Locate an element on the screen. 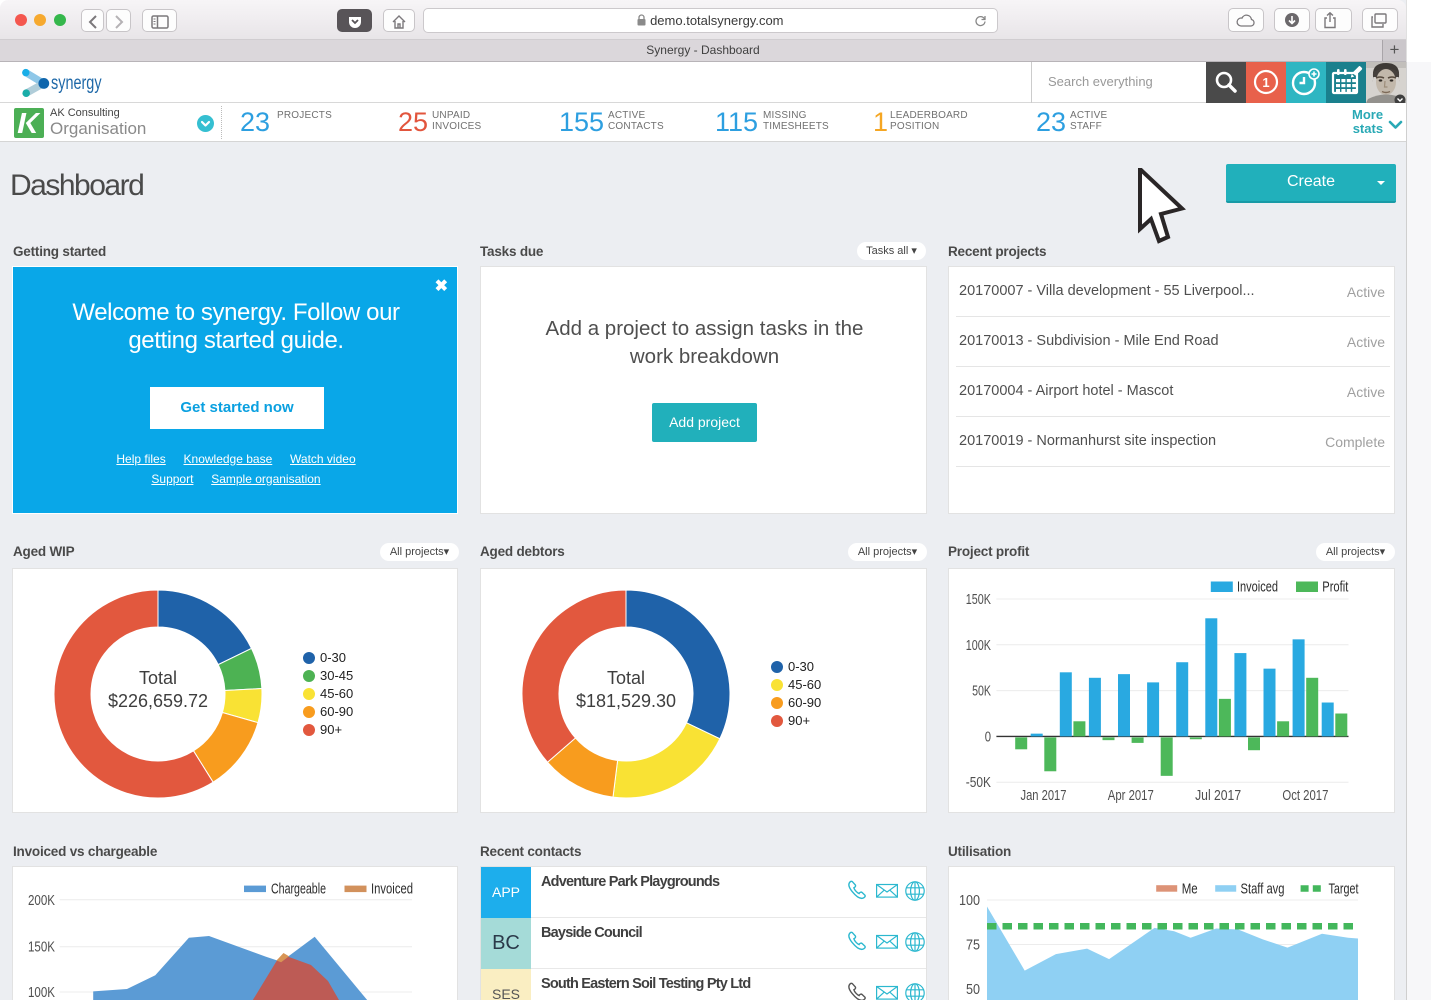 This screenshot has width=1431, height=1000. svg-text: -50K is located at coordinates (978, 783).